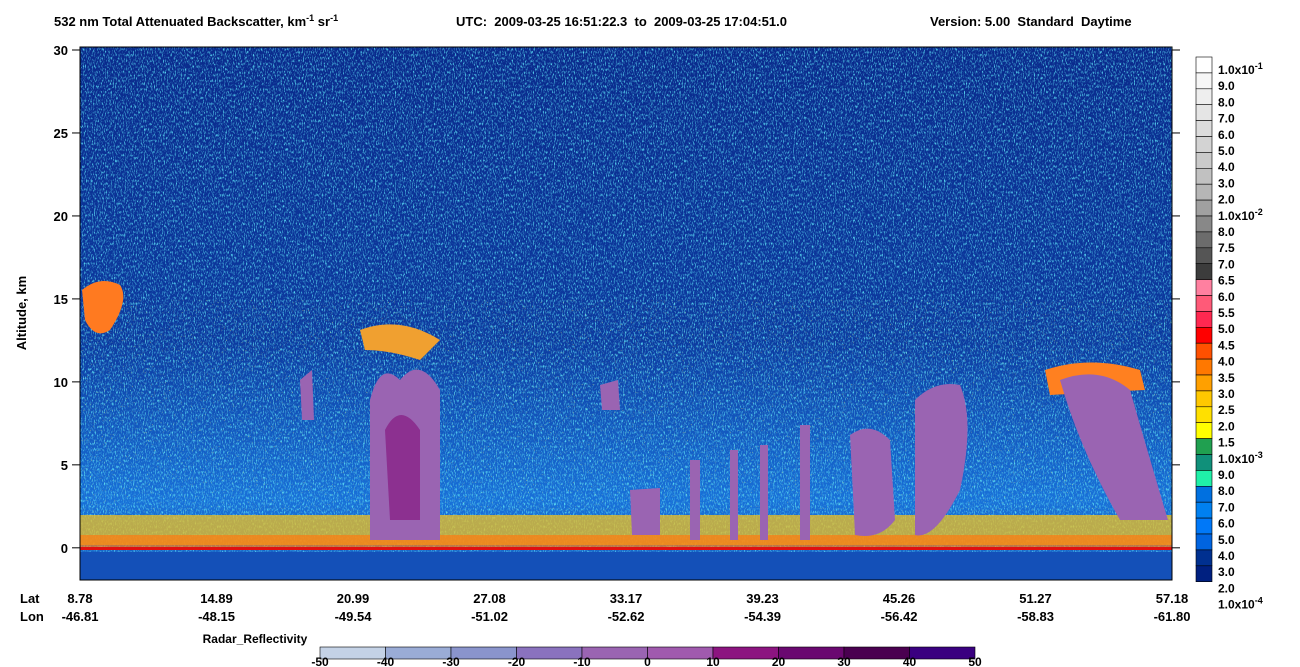  I want to click on colorbar-label: 7.0, so click(1226, 507).